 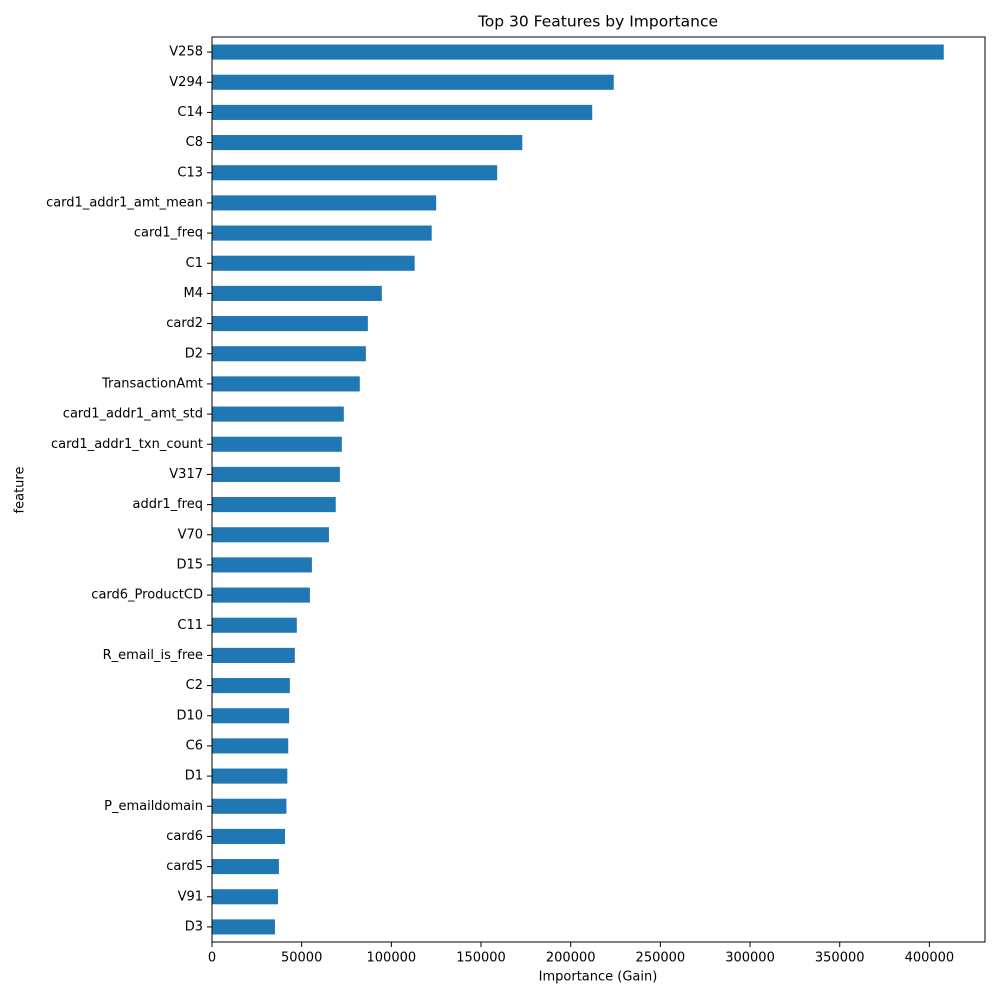 I want to click on y-tick-label: R_email_is_free, so click(x=153, y=655).